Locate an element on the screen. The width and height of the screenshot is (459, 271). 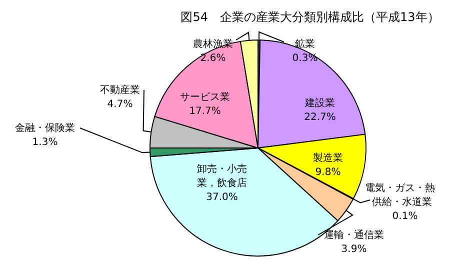
slice-label: 建設業 is located at coordinates (319, 103).